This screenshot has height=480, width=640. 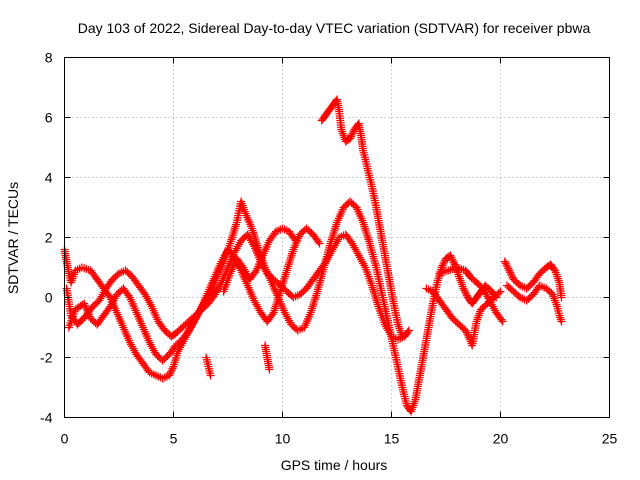 What do you see at coordinates (46, 418) in the screenshot?
I see `y-tick-label: -4` at bounding box center [46, 418].